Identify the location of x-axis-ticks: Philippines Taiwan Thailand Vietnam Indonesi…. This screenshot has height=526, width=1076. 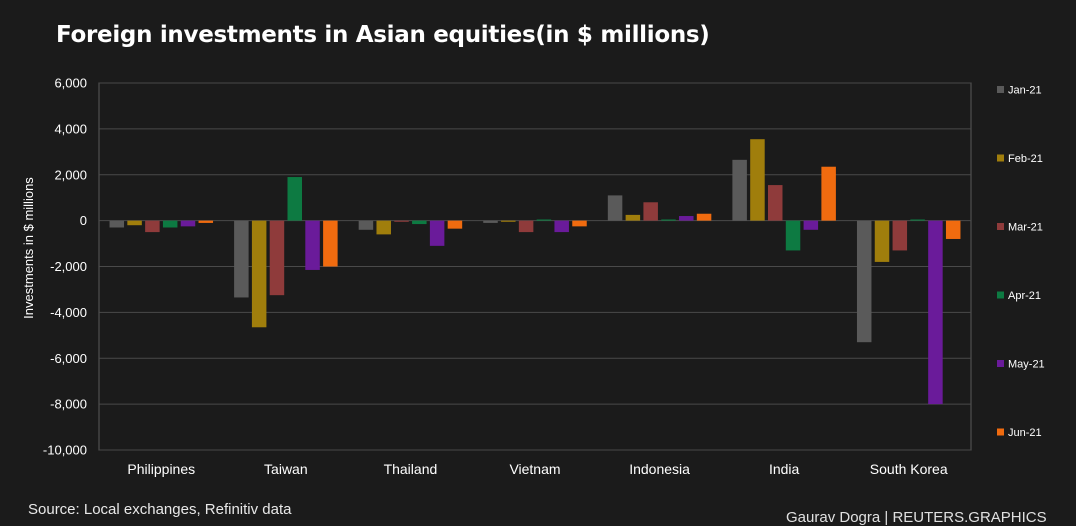
(537, 469).